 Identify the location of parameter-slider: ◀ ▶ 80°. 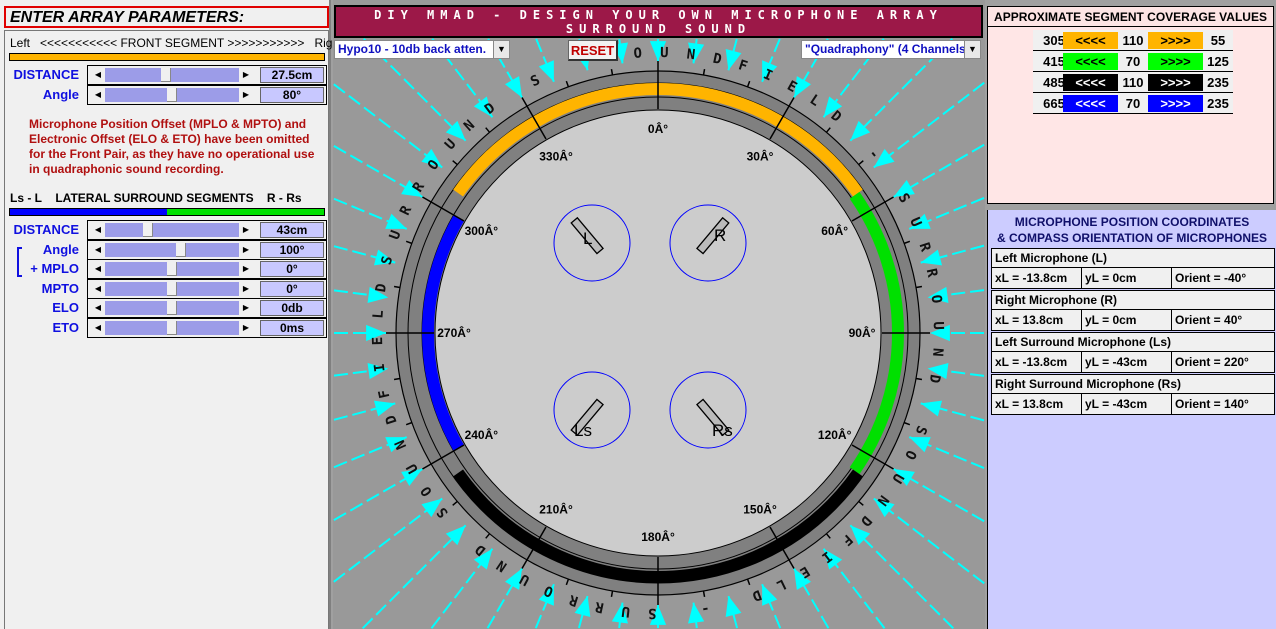
(207, 94).